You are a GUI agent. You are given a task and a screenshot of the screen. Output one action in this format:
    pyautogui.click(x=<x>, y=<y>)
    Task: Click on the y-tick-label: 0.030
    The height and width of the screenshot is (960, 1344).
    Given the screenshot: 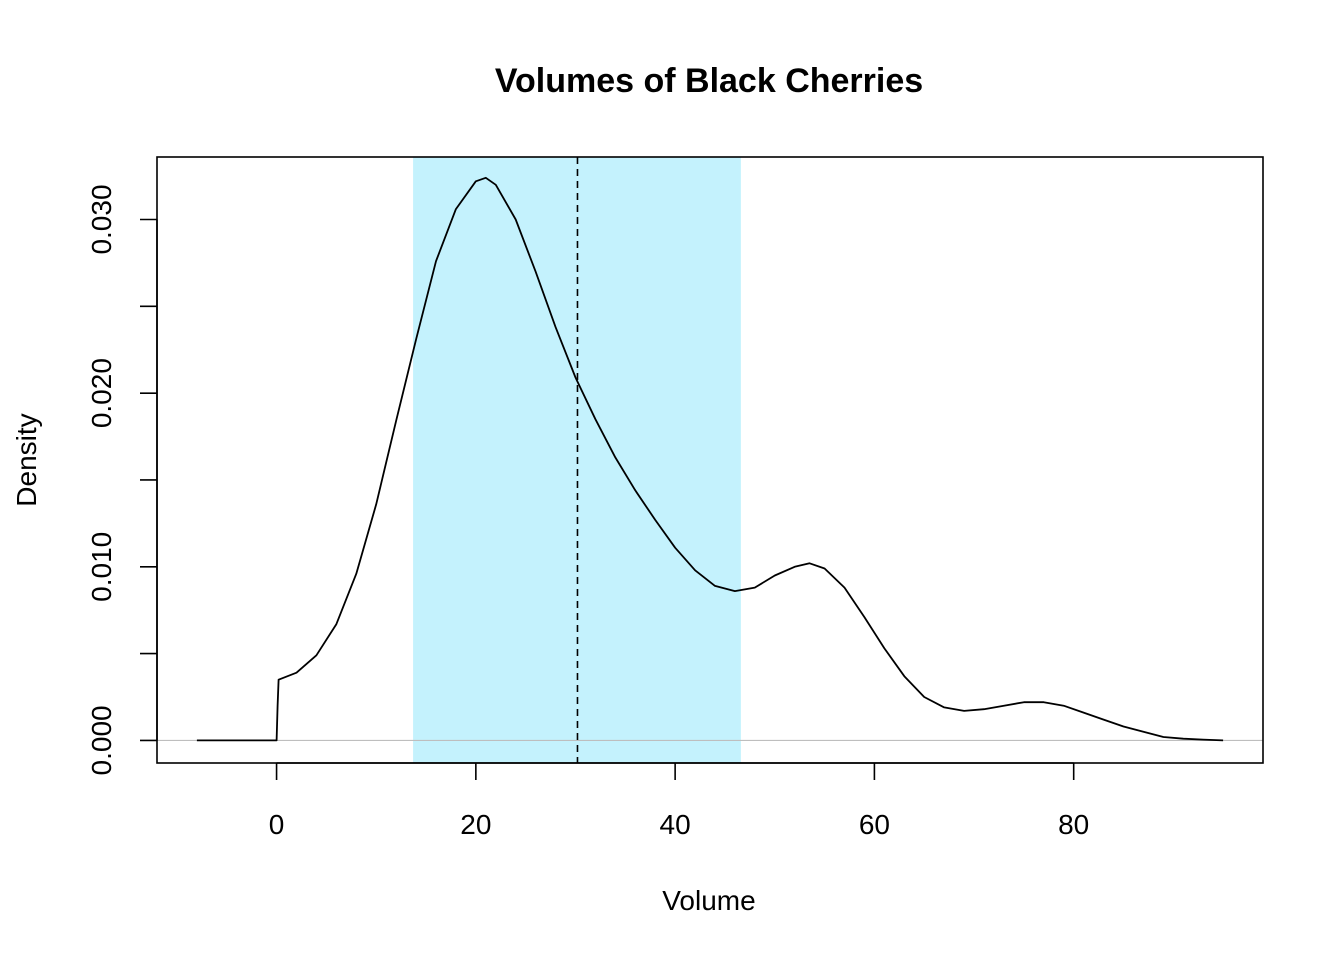 What is the action you would take?
    pyautogui.click(x=101, y=219)
    